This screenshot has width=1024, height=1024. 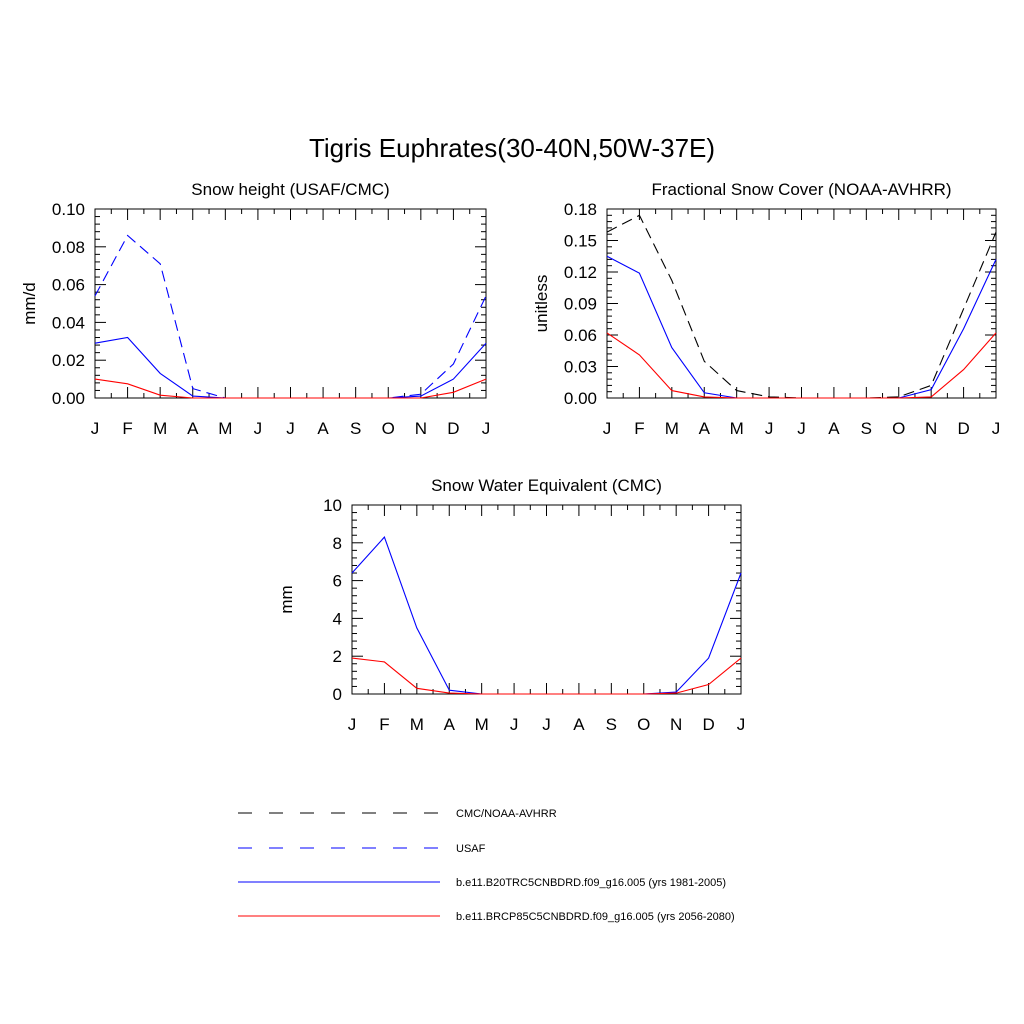 What do you see at coordinates (337, 618) in the screenshot?
I see `y-tick-label: 4` at bounding box center [337, 618].